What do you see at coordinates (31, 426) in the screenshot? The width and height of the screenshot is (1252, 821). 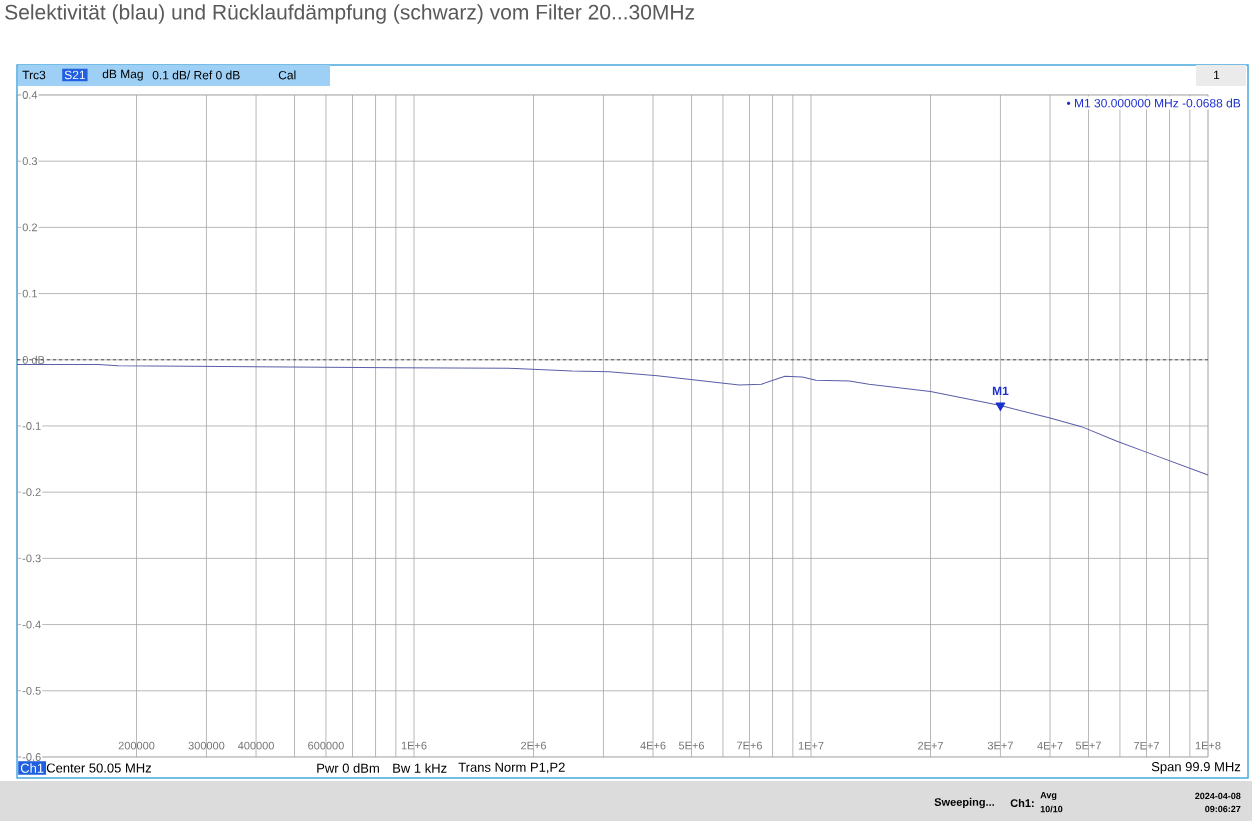 I see `y-tick-label: -0.1` at bounding box center [31, 426].